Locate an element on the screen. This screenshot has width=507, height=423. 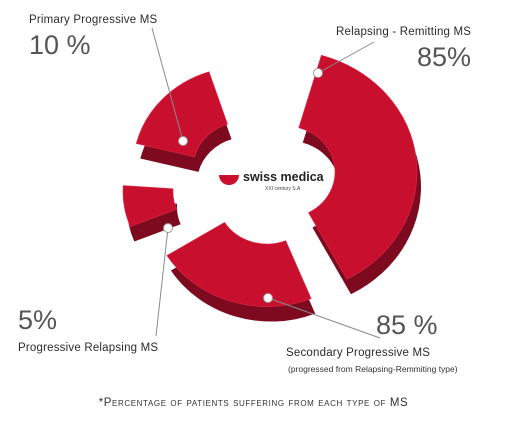
center-logo: swiss medica XXI century S.A is located at coordinates (272, 181).